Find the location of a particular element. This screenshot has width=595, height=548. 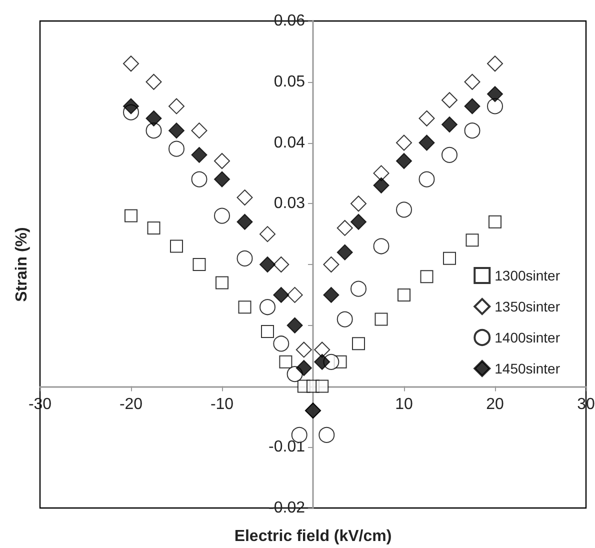

y-tick-label: 0.04 is located at coordinates (290, 143).